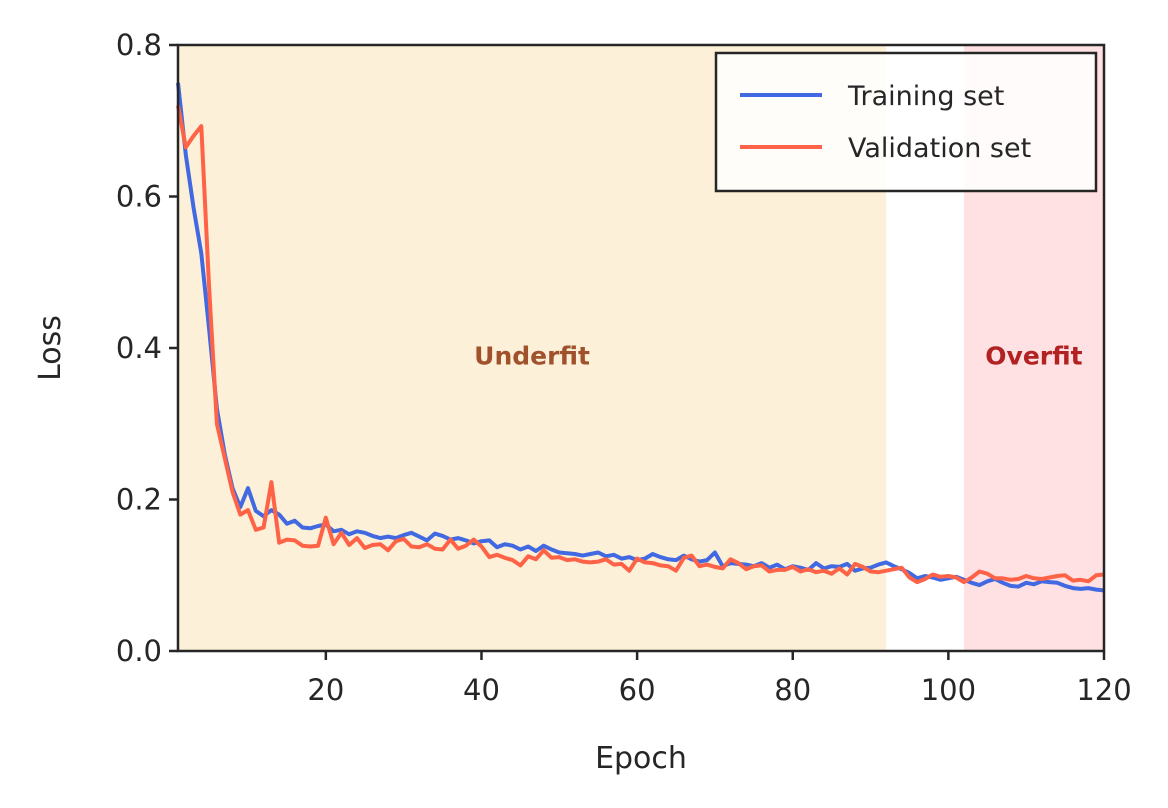  I want to click on y-axis-title: Loss, so click(50, 348).